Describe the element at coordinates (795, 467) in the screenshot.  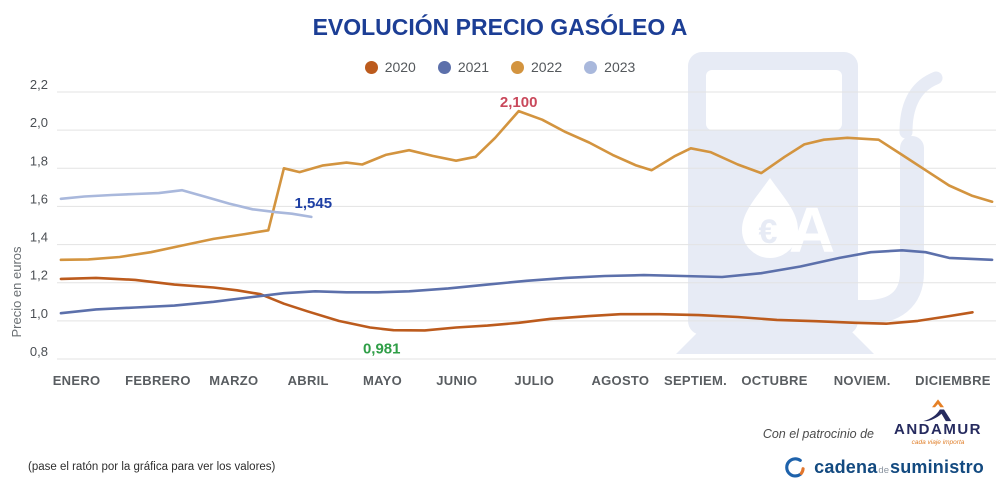
I see `cadena-circle-icon` at that location.